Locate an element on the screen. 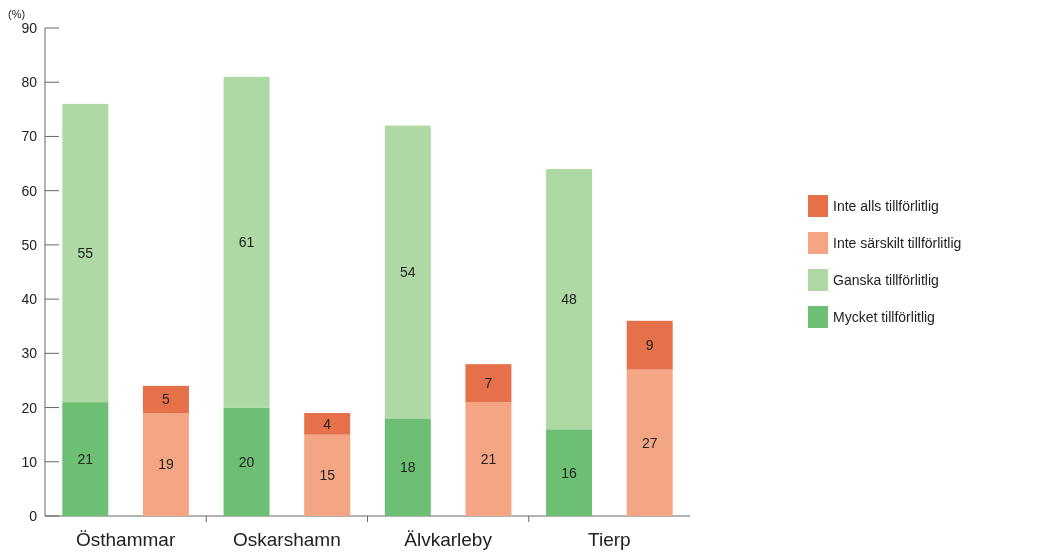  data-label: 15 is located at coordinates (327, 475).